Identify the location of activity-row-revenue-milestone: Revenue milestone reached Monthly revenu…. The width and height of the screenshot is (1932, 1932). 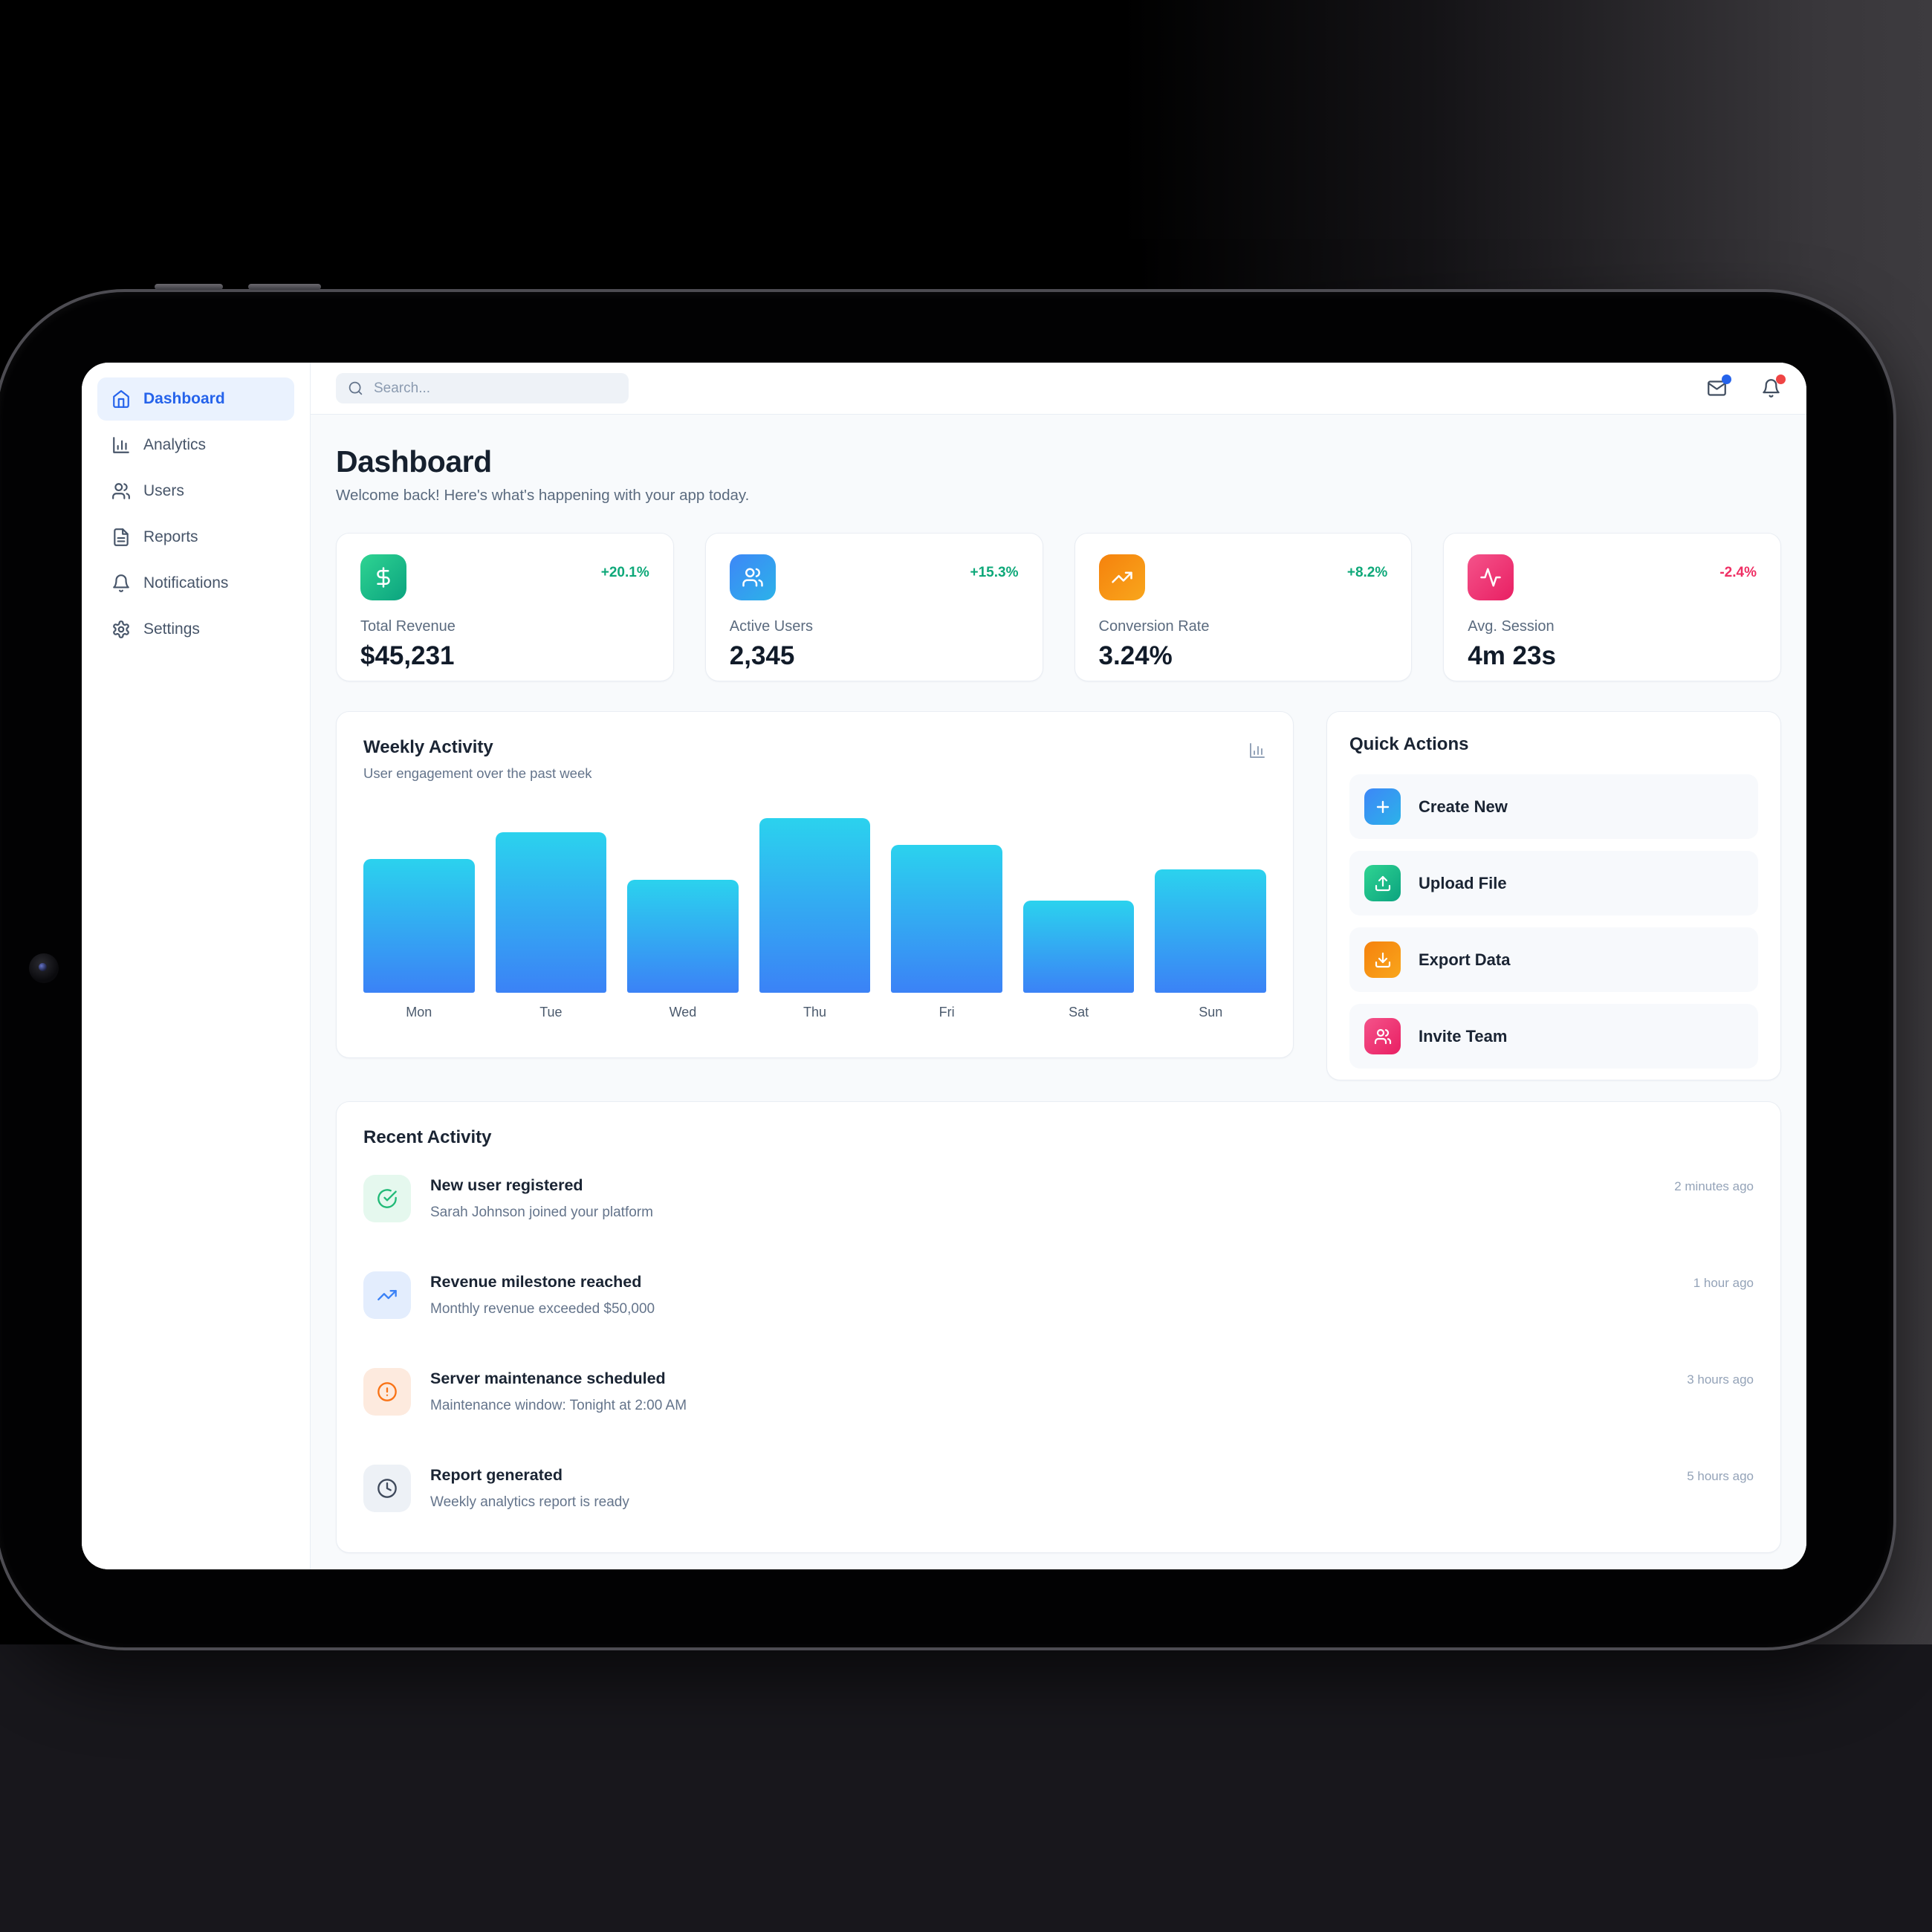
(1058, 1295).